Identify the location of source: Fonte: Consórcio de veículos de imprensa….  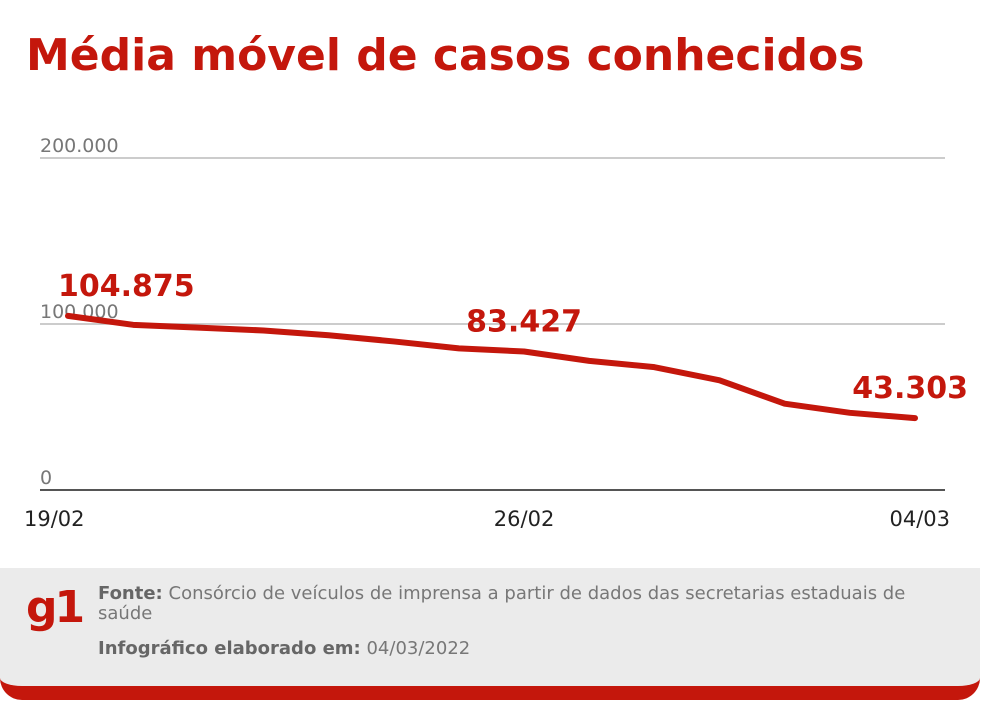
(508, 604).